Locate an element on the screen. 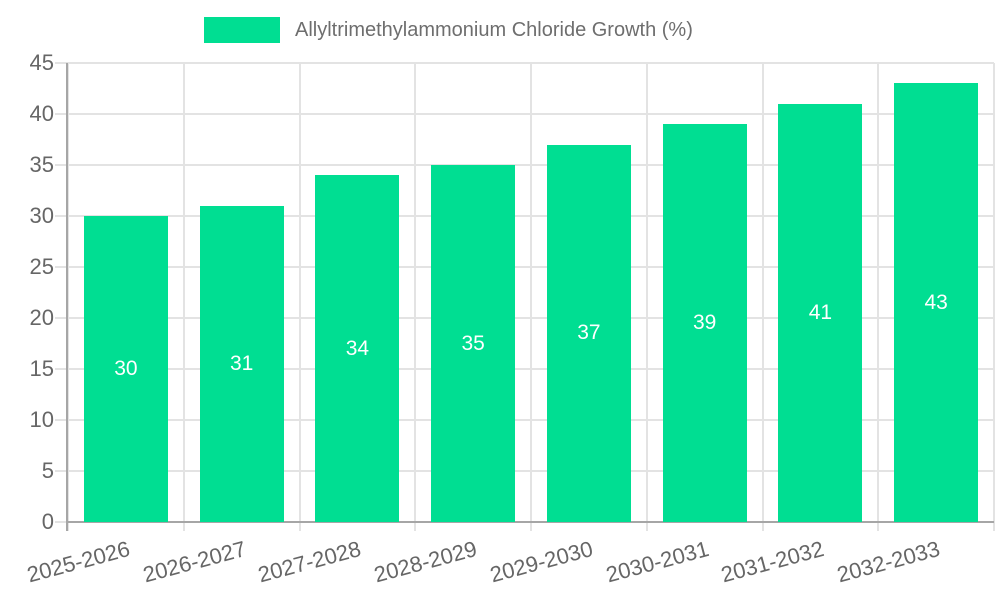 The height and width of the screenshot is (600, 1000). y-tick-label-45: 45 is located at coordinates (41, 62).